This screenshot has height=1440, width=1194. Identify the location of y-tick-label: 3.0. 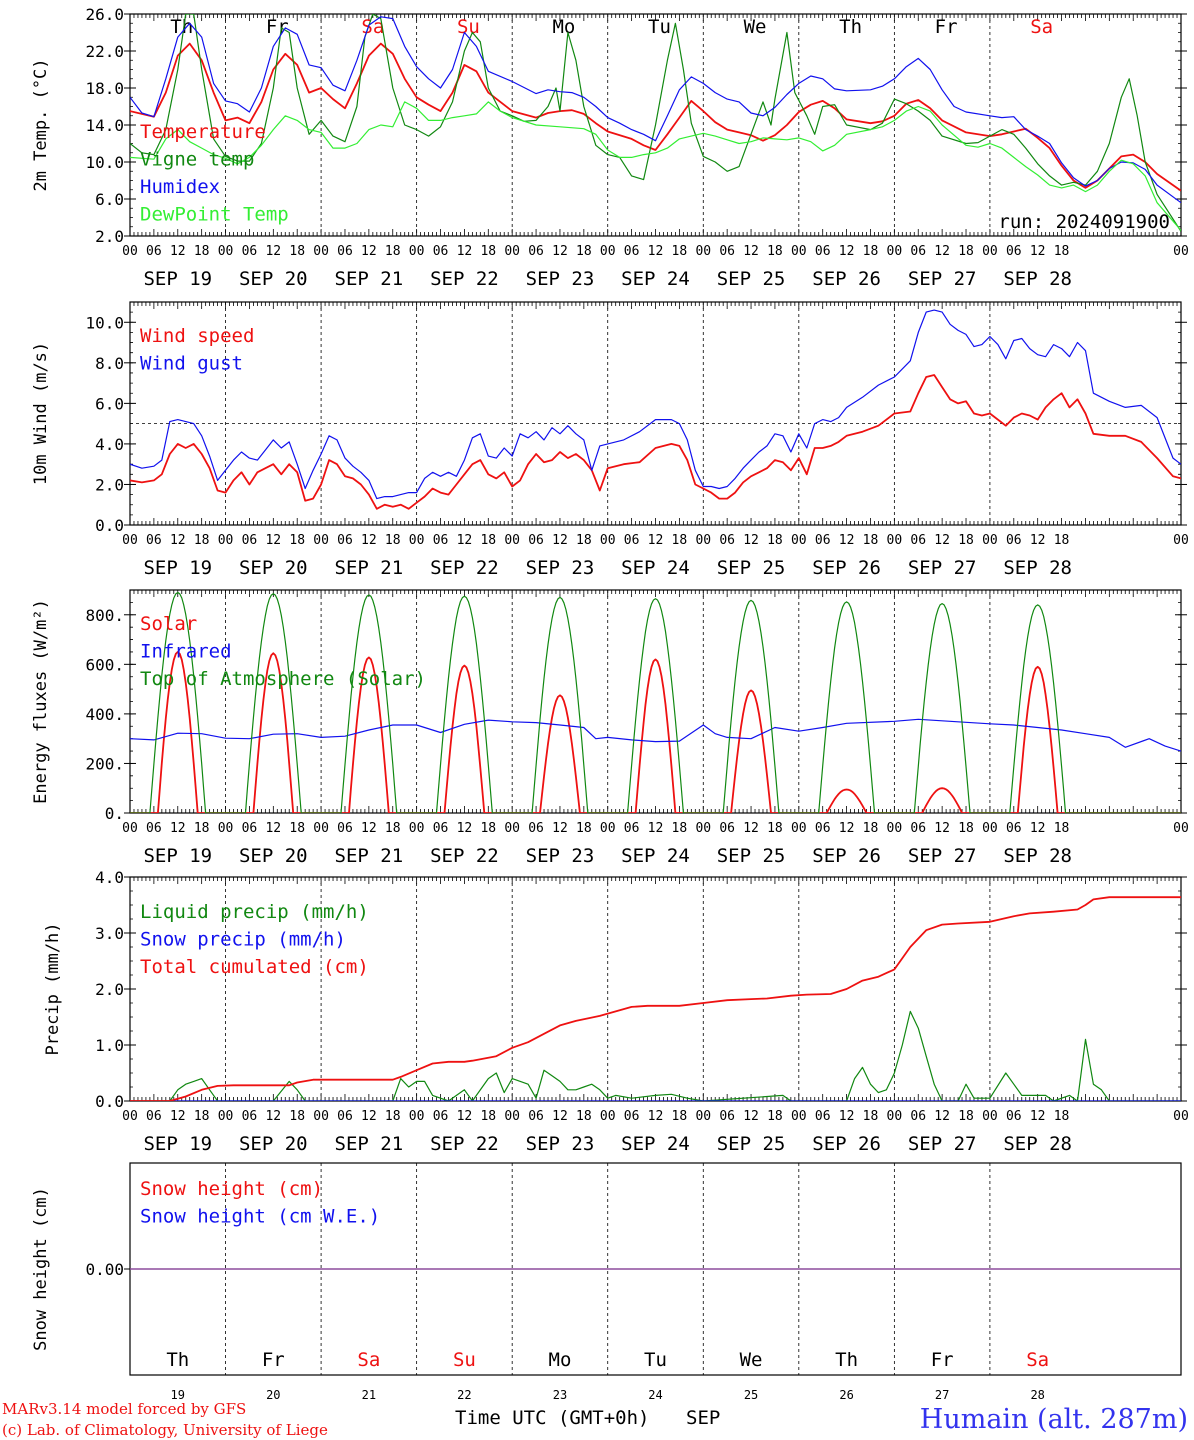
(109, 933).